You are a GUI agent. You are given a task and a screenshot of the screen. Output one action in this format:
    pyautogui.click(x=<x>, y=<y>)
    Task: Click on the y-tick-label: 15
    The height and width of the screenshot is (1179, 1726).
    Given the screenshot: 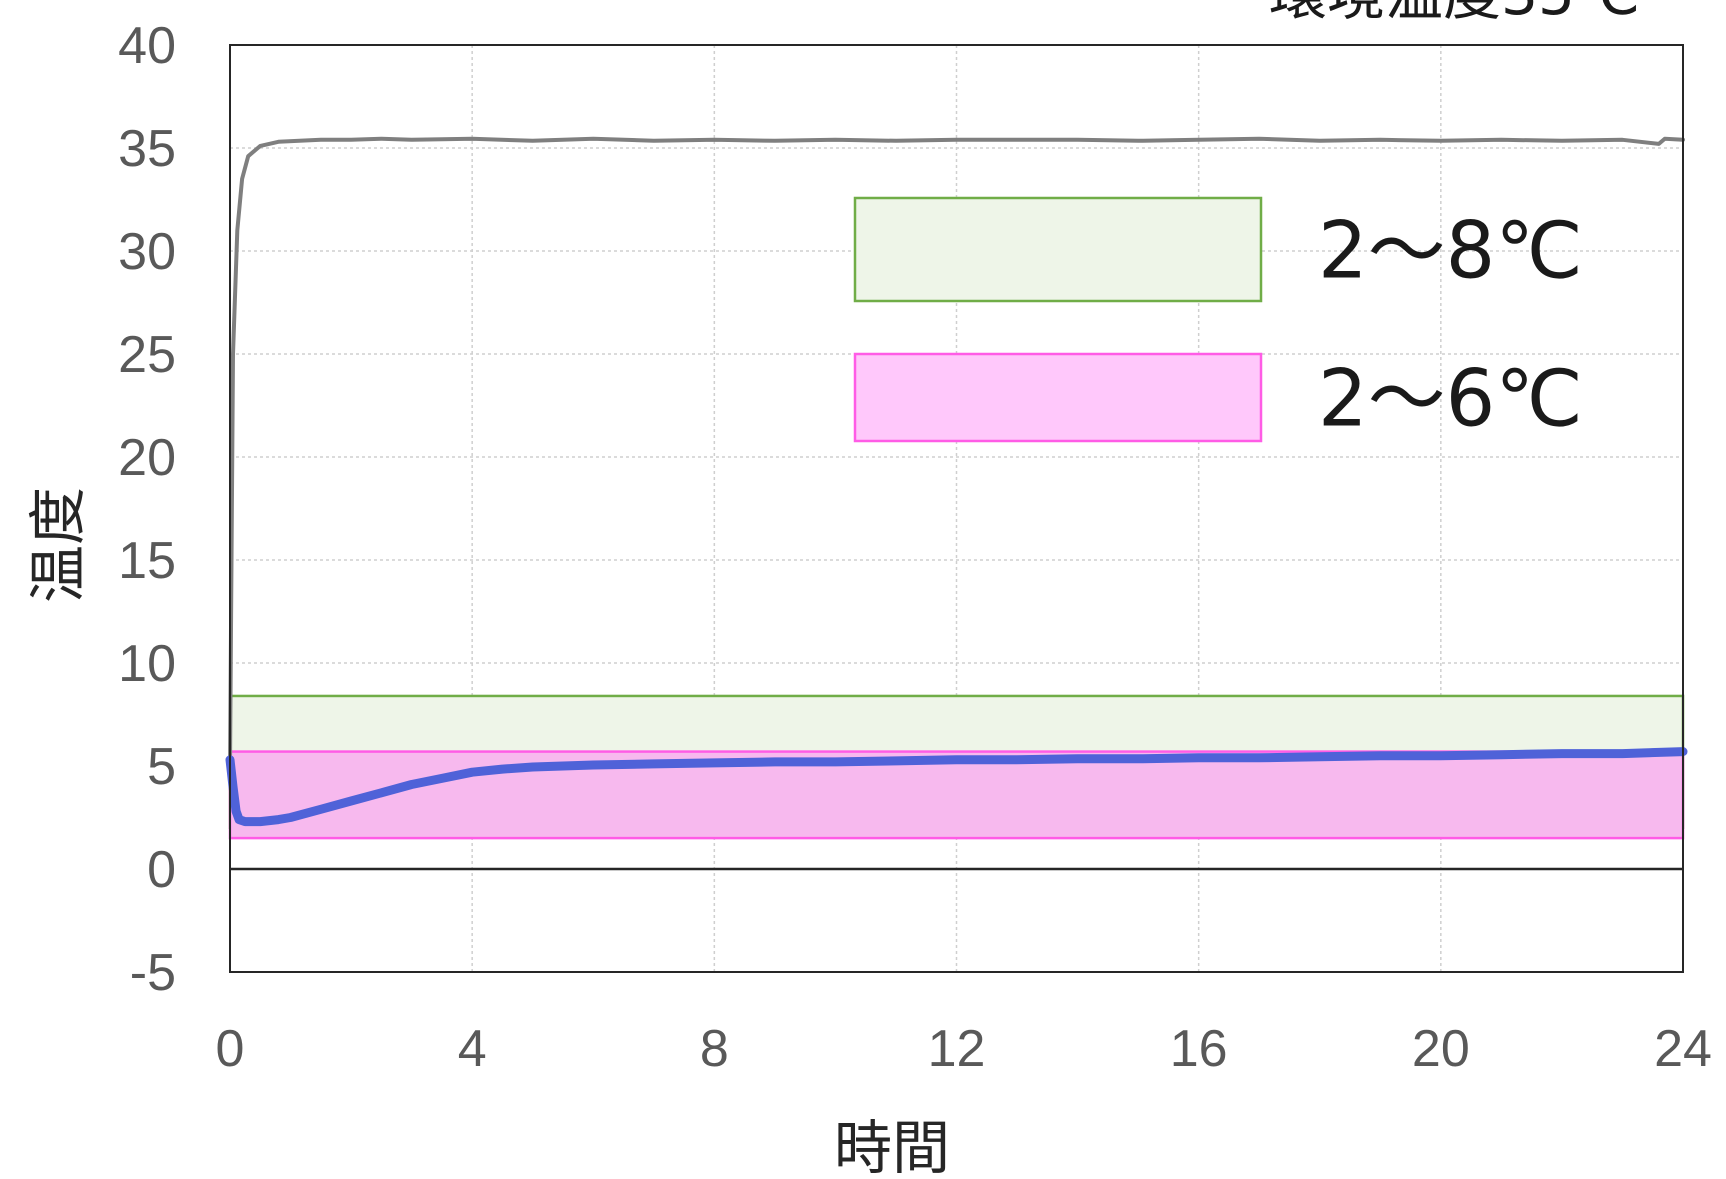 What is the action you would take?
    pyautogui.click(x=147, y=561)
    